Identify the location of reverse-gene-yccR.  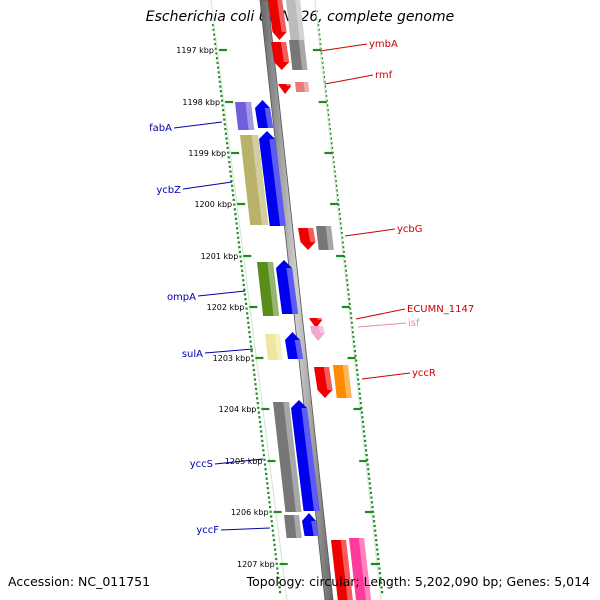
(323, 382).